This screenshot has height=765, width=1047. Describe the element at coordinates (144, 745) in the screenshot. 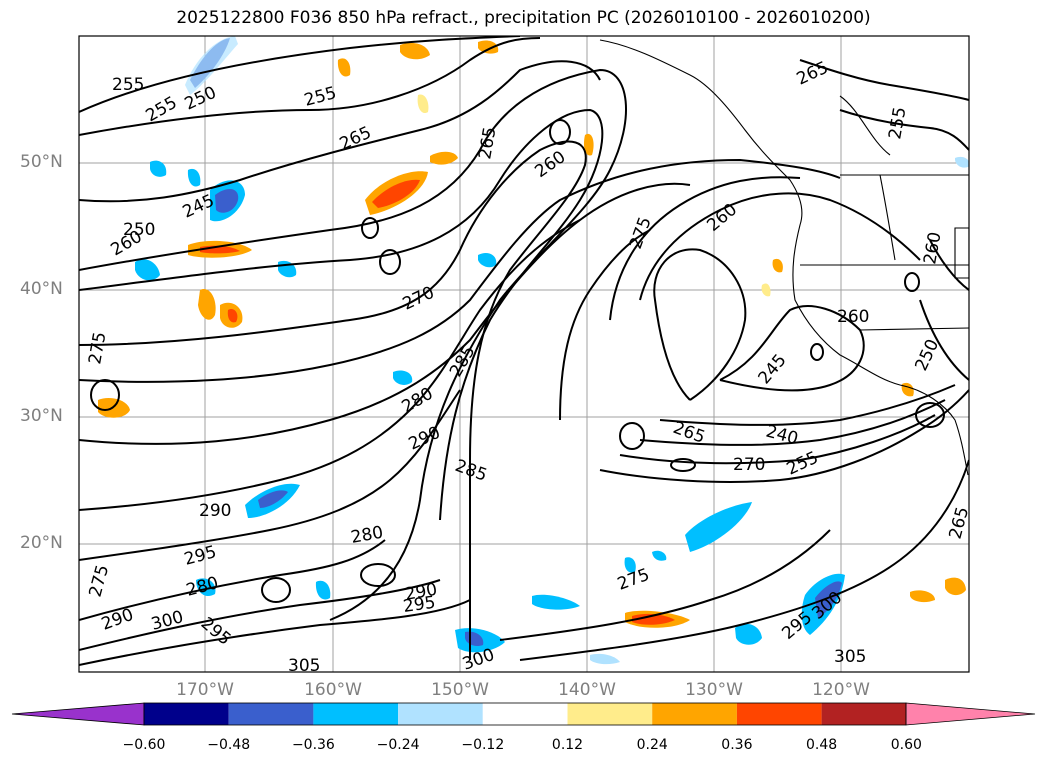

I see `colorbar-tick-label: −0.60` at that location.